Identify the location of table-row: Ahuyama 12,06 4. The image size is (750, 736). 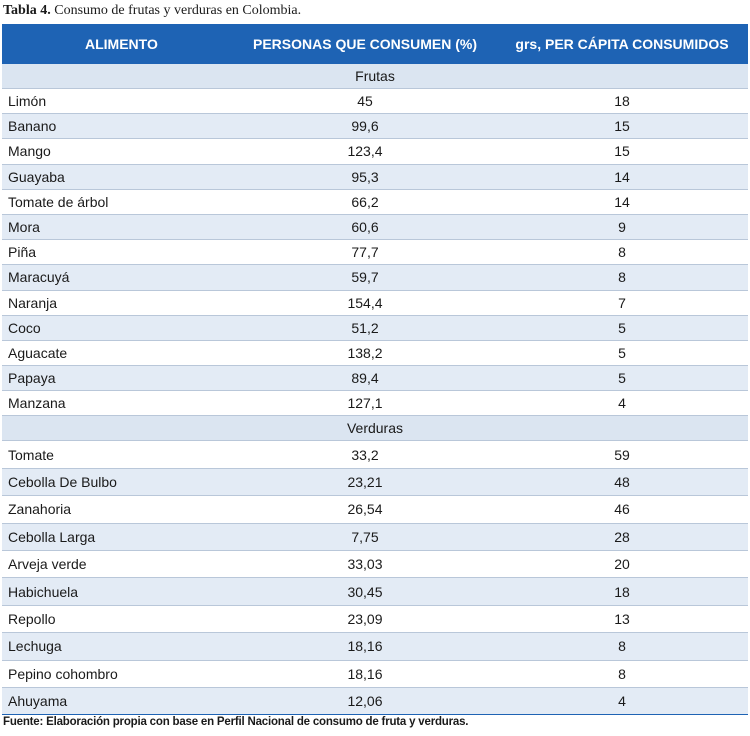
(375, 701).